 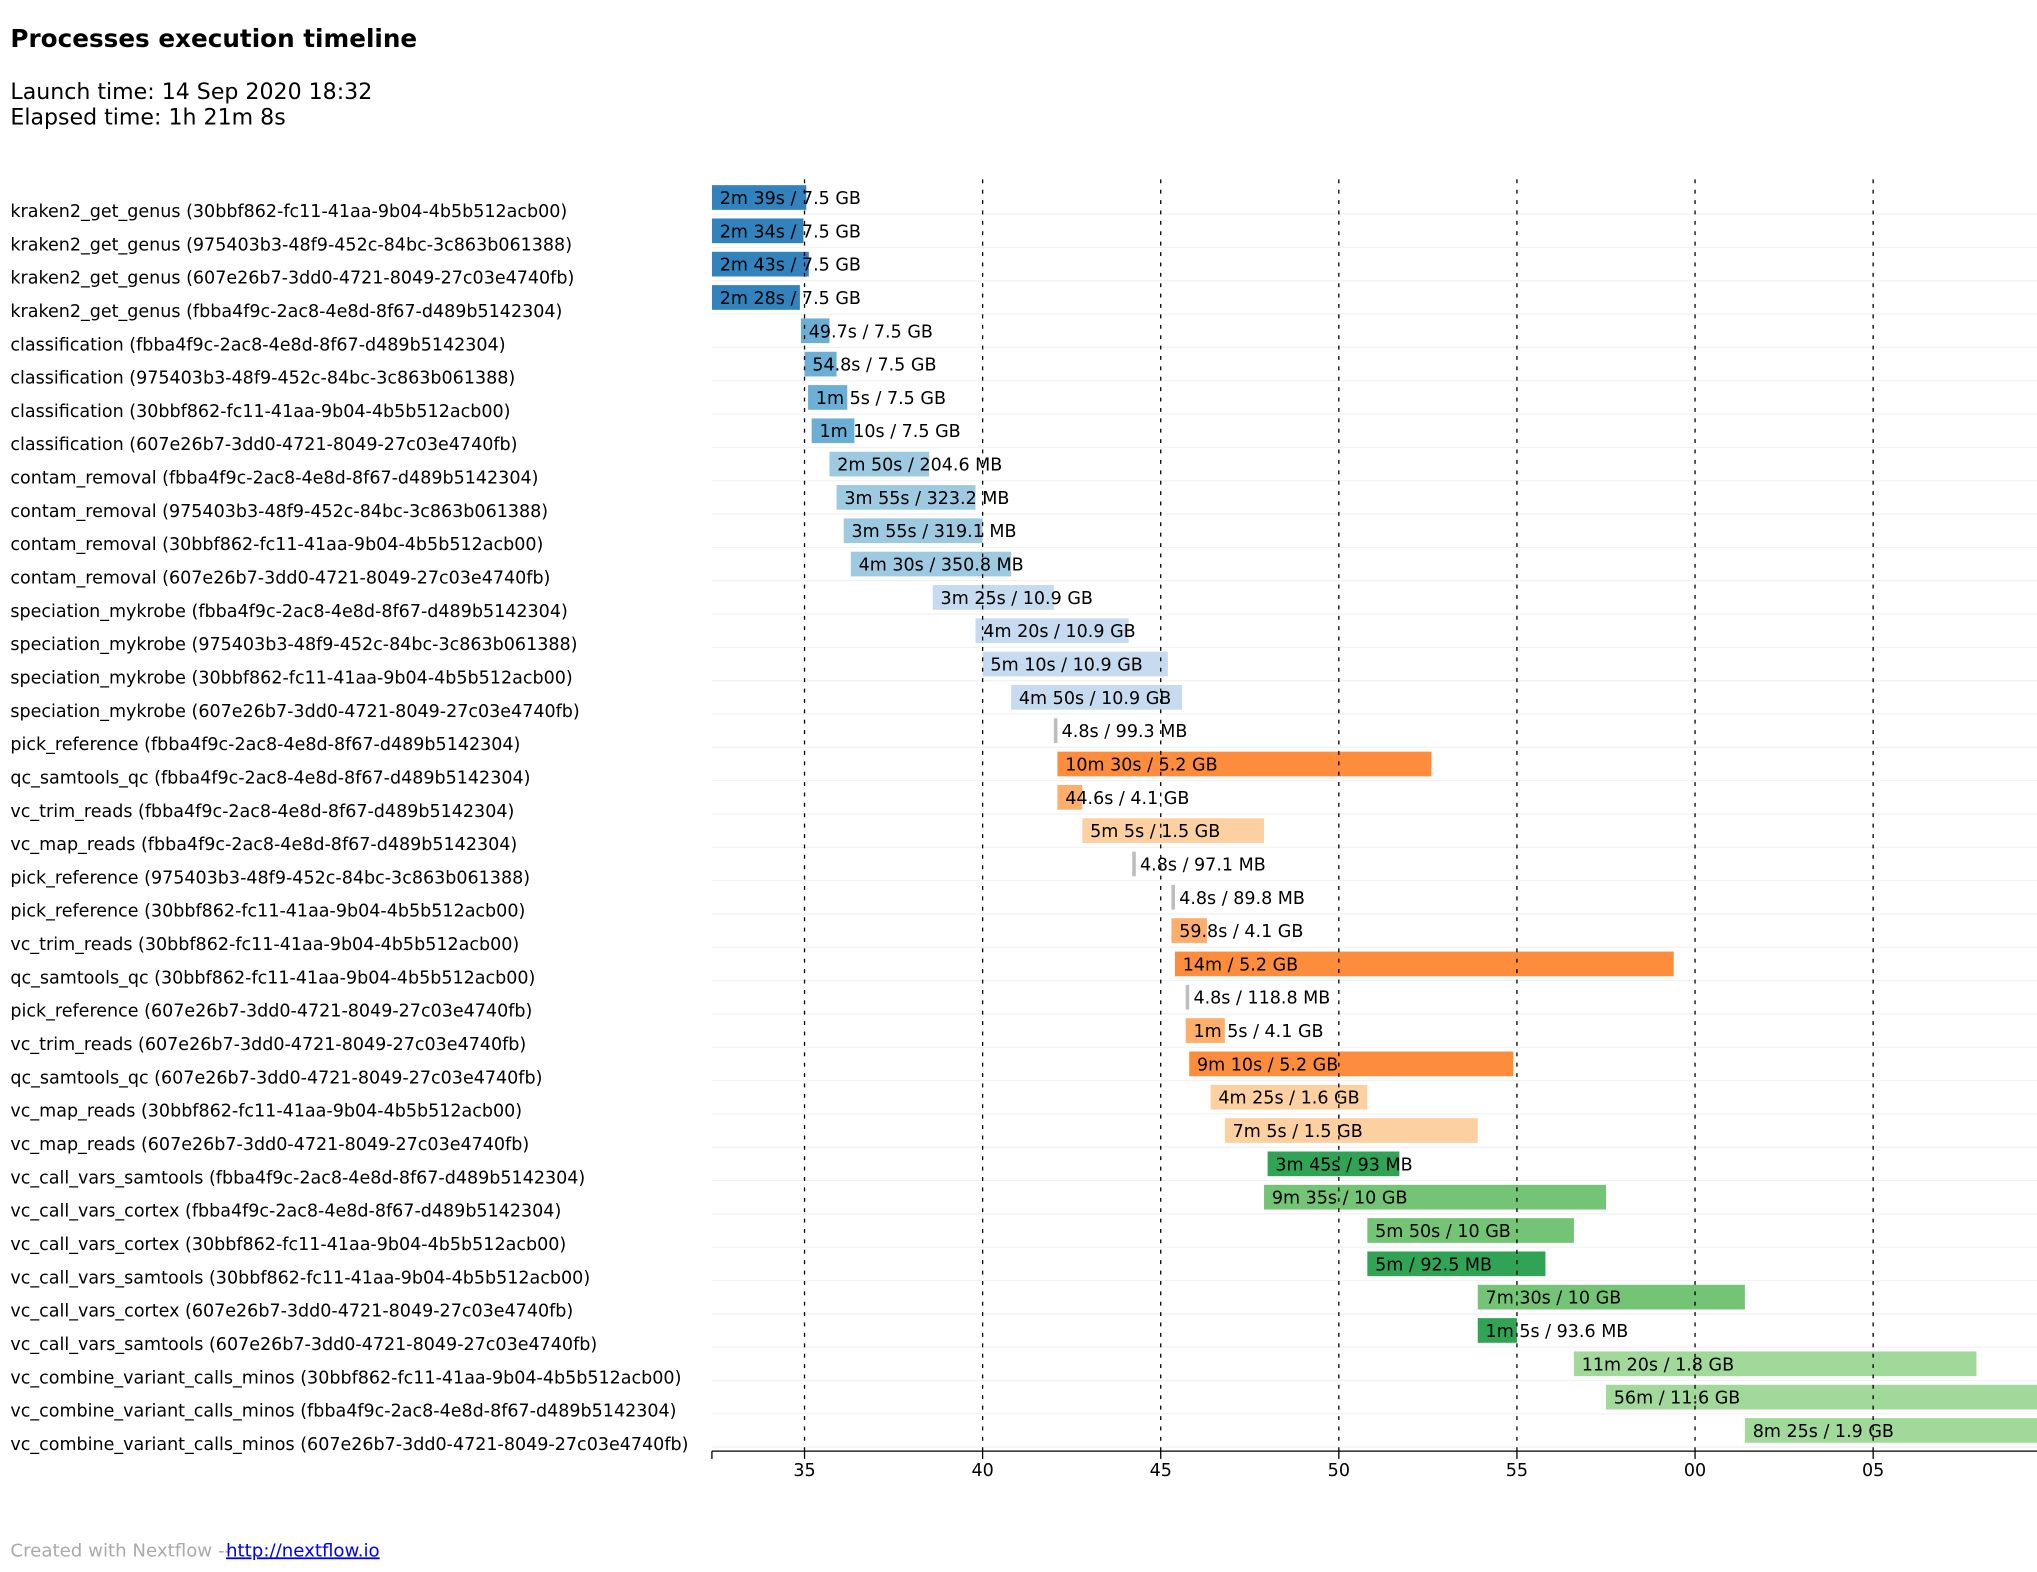 I want to click on x-tick-label: 05, so click(x=1873, y=1471).